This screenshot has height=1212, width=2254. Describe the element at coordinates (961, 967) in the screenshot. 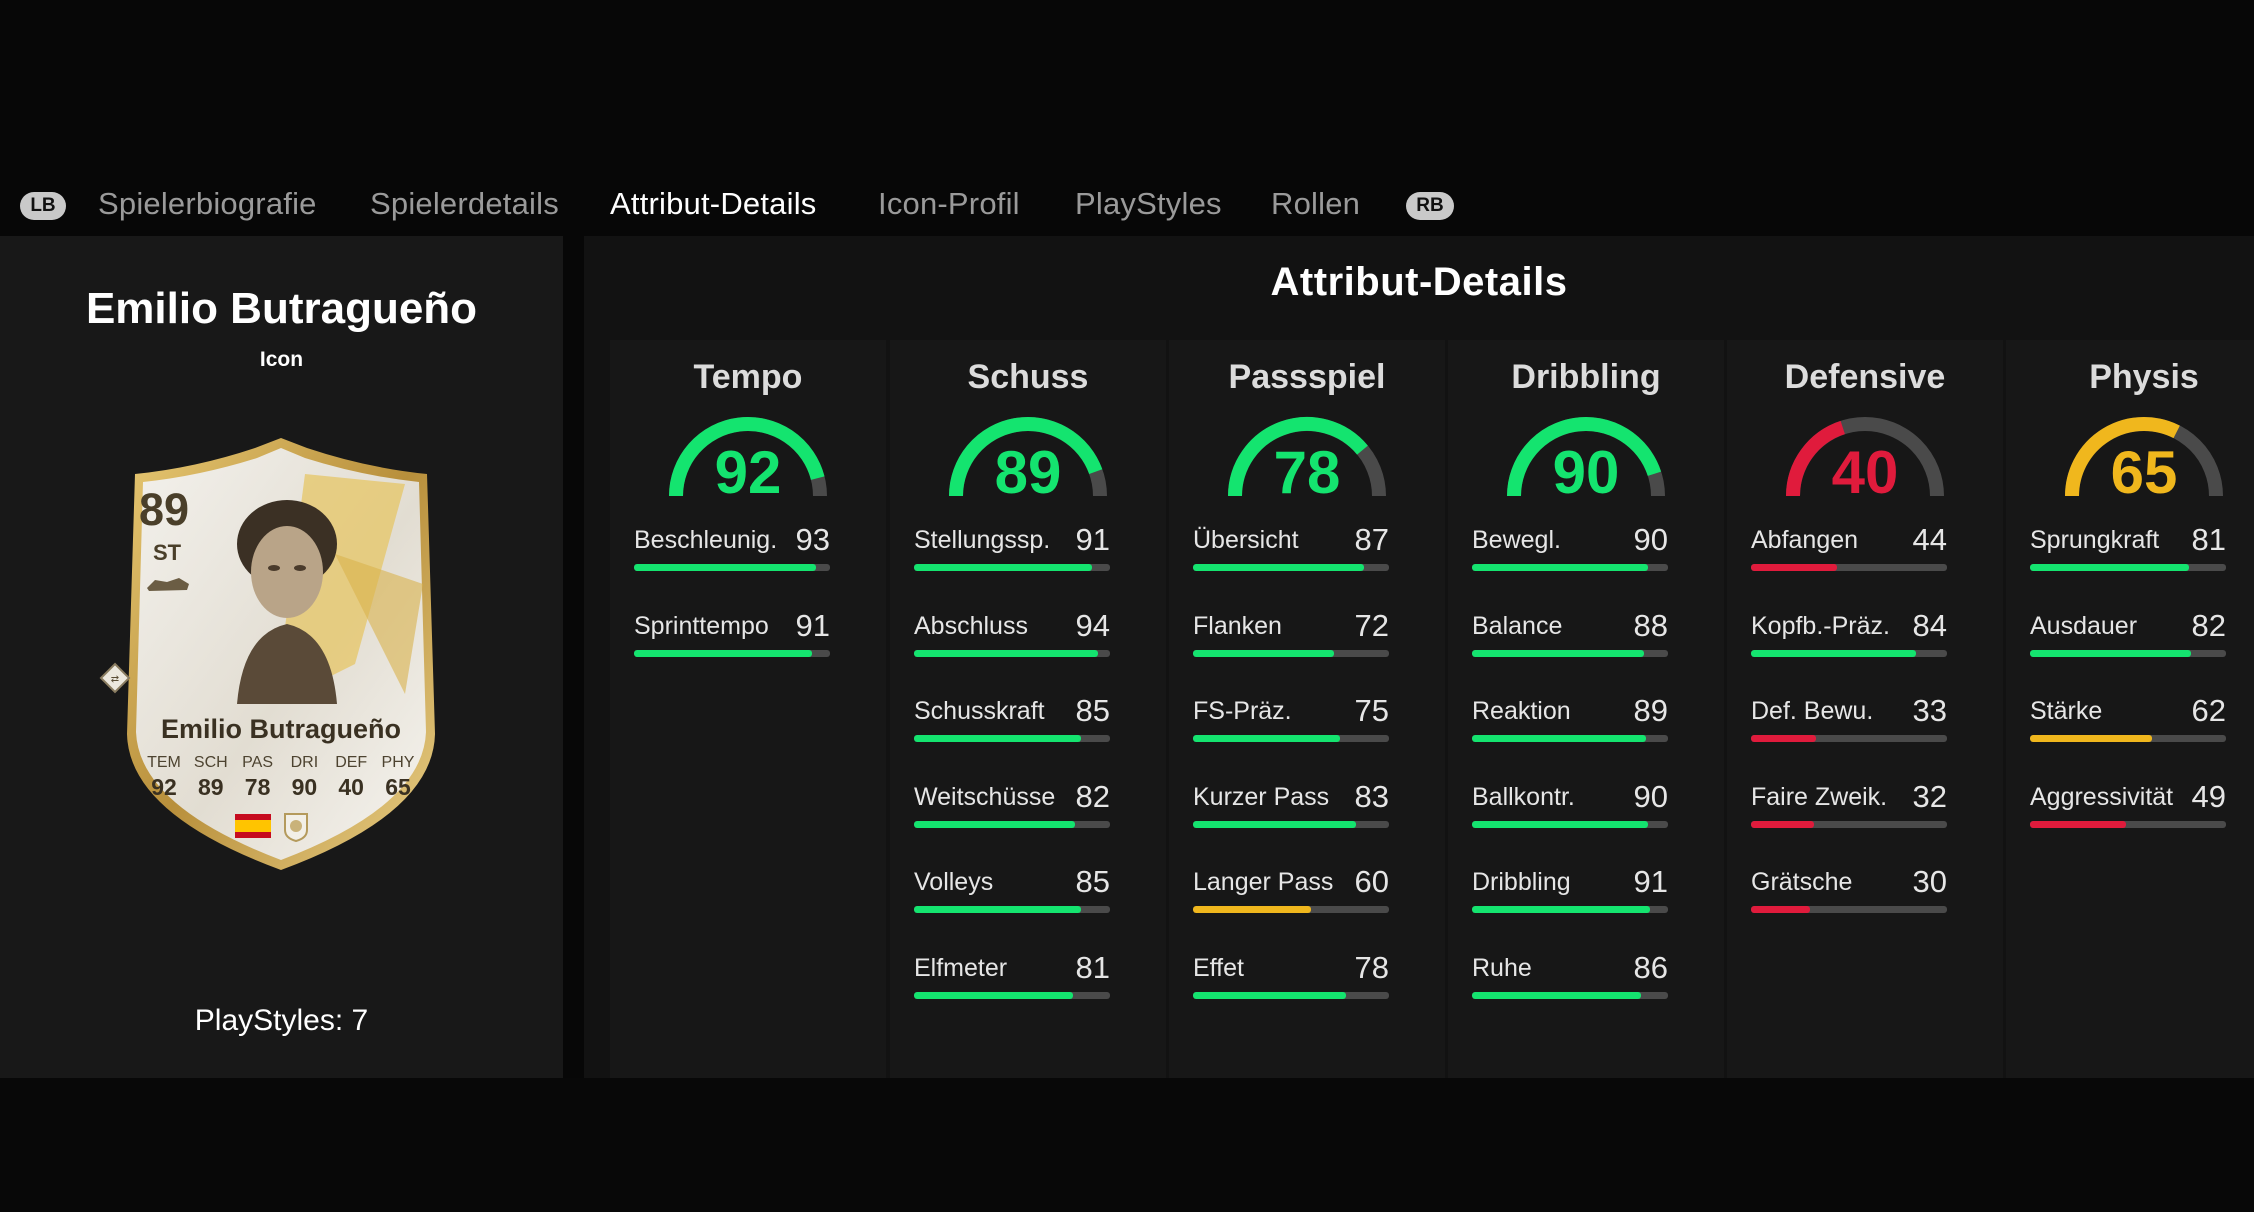

I see `attribute-name: Elfmeter` at that location.